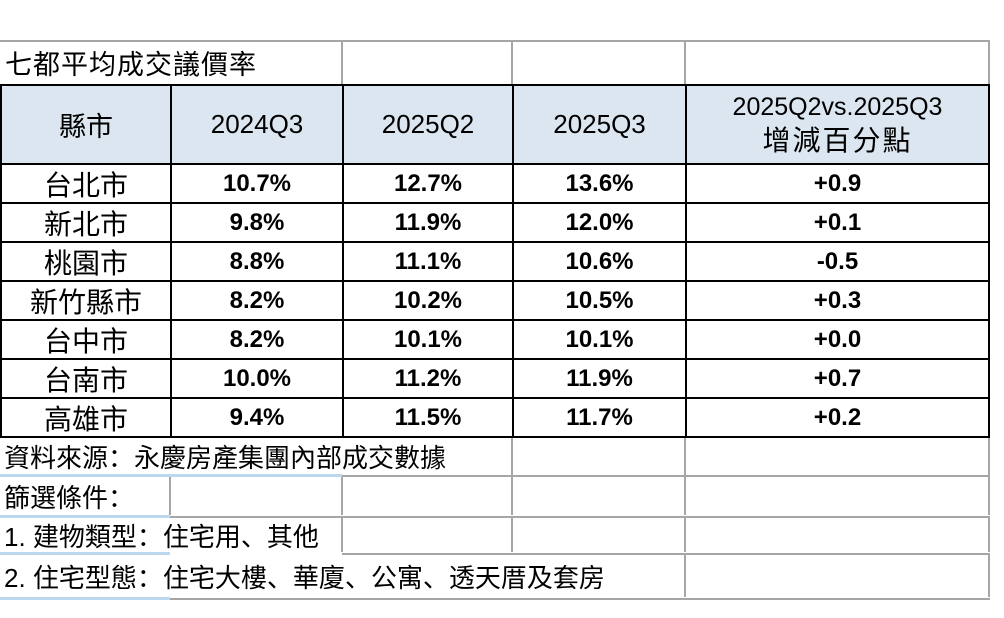 Image resolution: width=1004 pixels, height=618 pixels. I want to click on gridline-title-col2, so click(342, 62).